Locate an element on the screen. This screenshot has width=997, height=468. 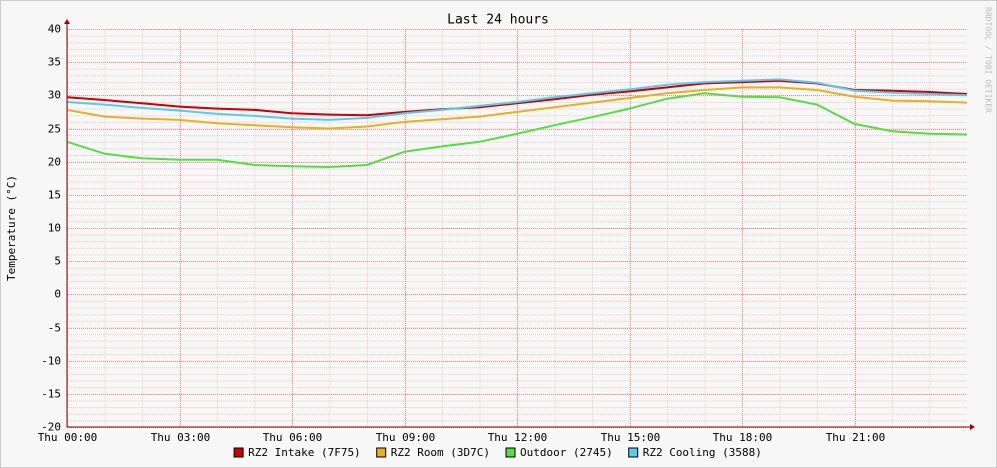
y-arrow is located at coordinates (67, 21).